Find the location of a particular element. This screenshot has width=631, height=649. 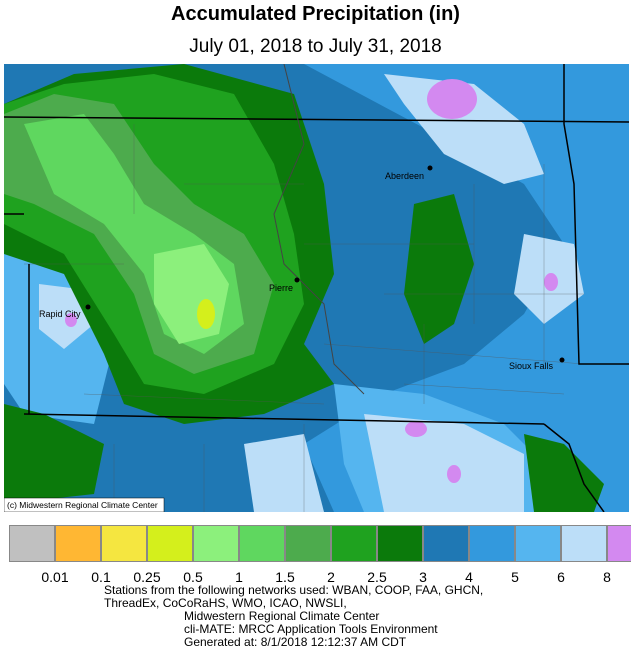

legend-tick-label: 0.5 is located at coordinates (193, 577).